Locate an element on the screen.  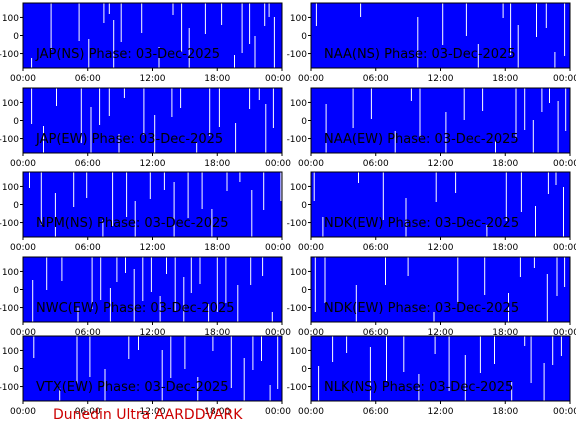
panel-title: NAA(NS) Phase: 03-Dec-2025 is located at coordinates (420, 54).